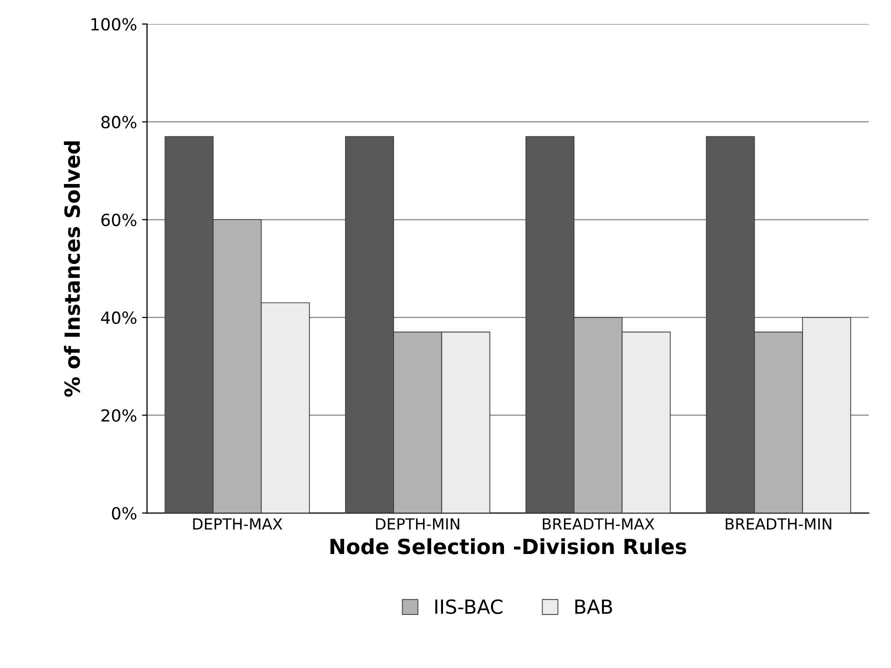  What do you see at coordinates (118, 220) in the screenshot?
I see `y-tick-label: 60%` at bounding box center [118, 220].